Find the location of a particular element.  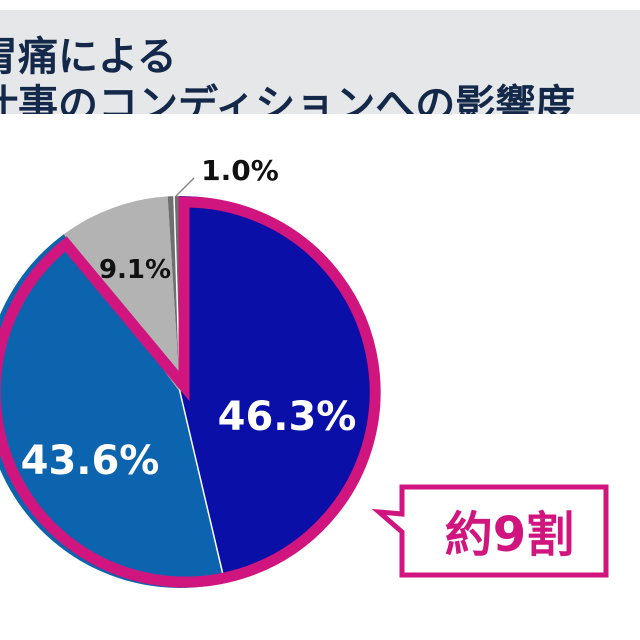

label-46-3: 46.3% is located at coordinates (287, 417).